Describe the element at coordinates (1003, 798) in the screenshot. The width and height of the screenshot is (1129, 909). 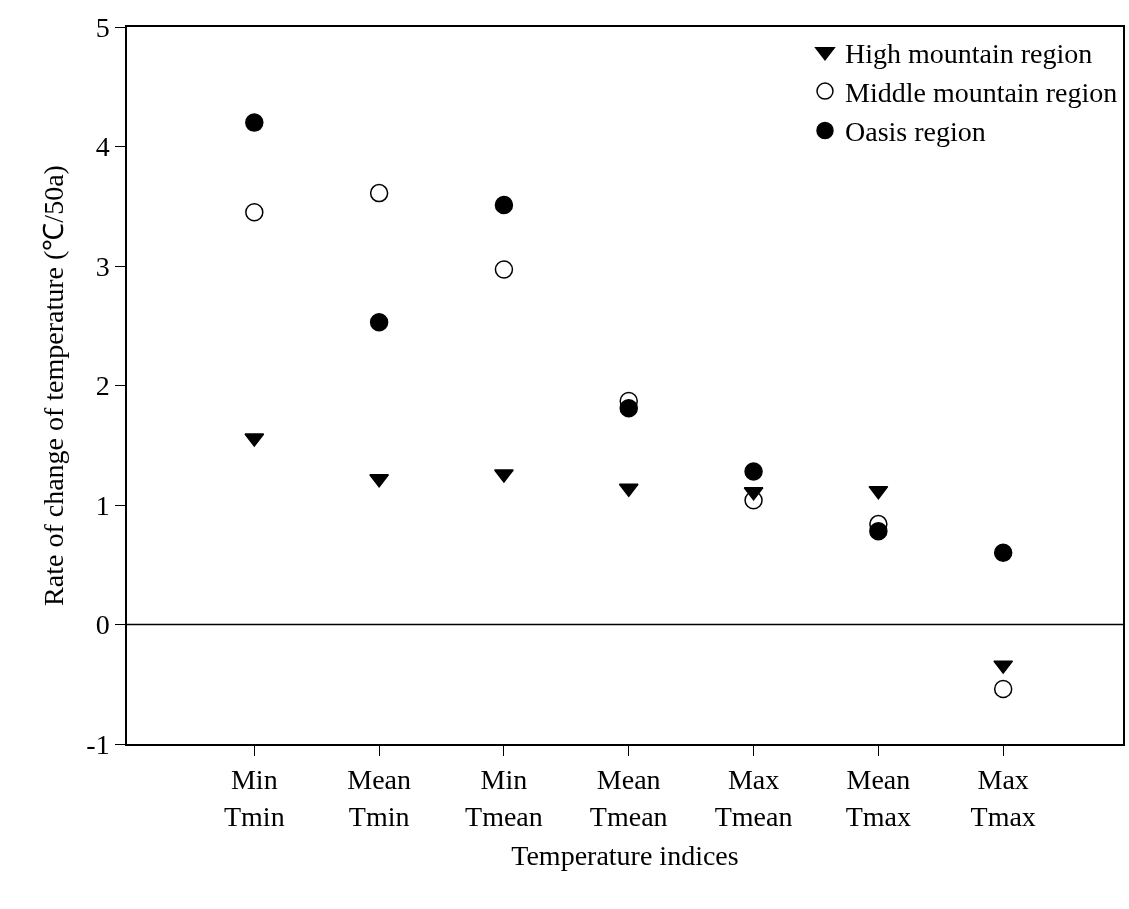
I see `x-tick-label: Max Tmax` at that location.